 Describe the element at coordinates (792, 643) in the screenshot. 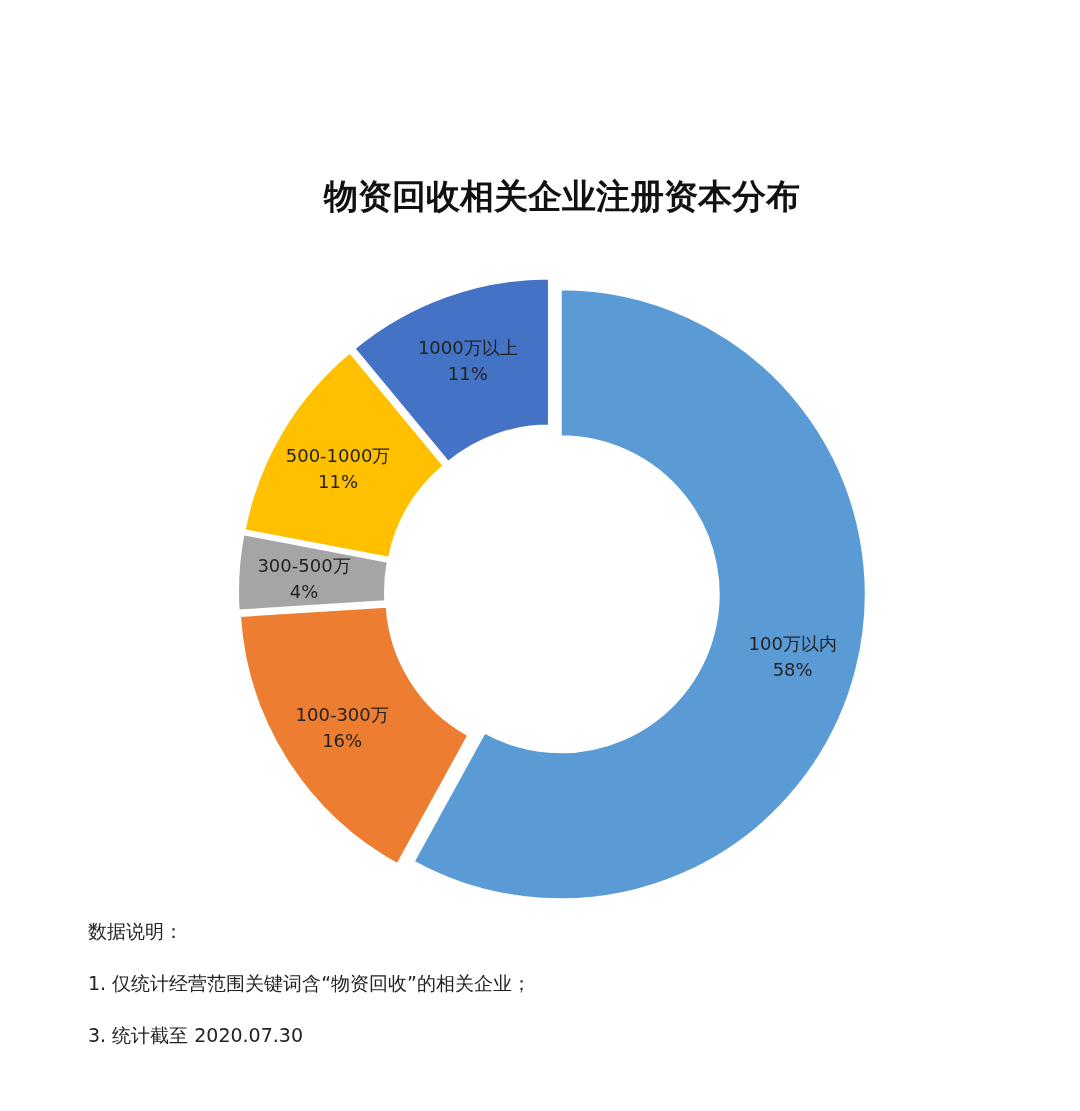

I see `slice-label: 100万以内` at that location.